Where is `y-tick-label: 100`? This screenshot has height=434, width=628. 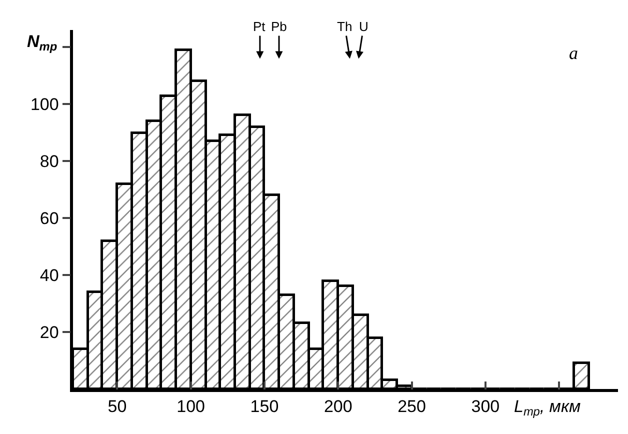
y-tick-label: 100 is located at coordinates (44, 104).